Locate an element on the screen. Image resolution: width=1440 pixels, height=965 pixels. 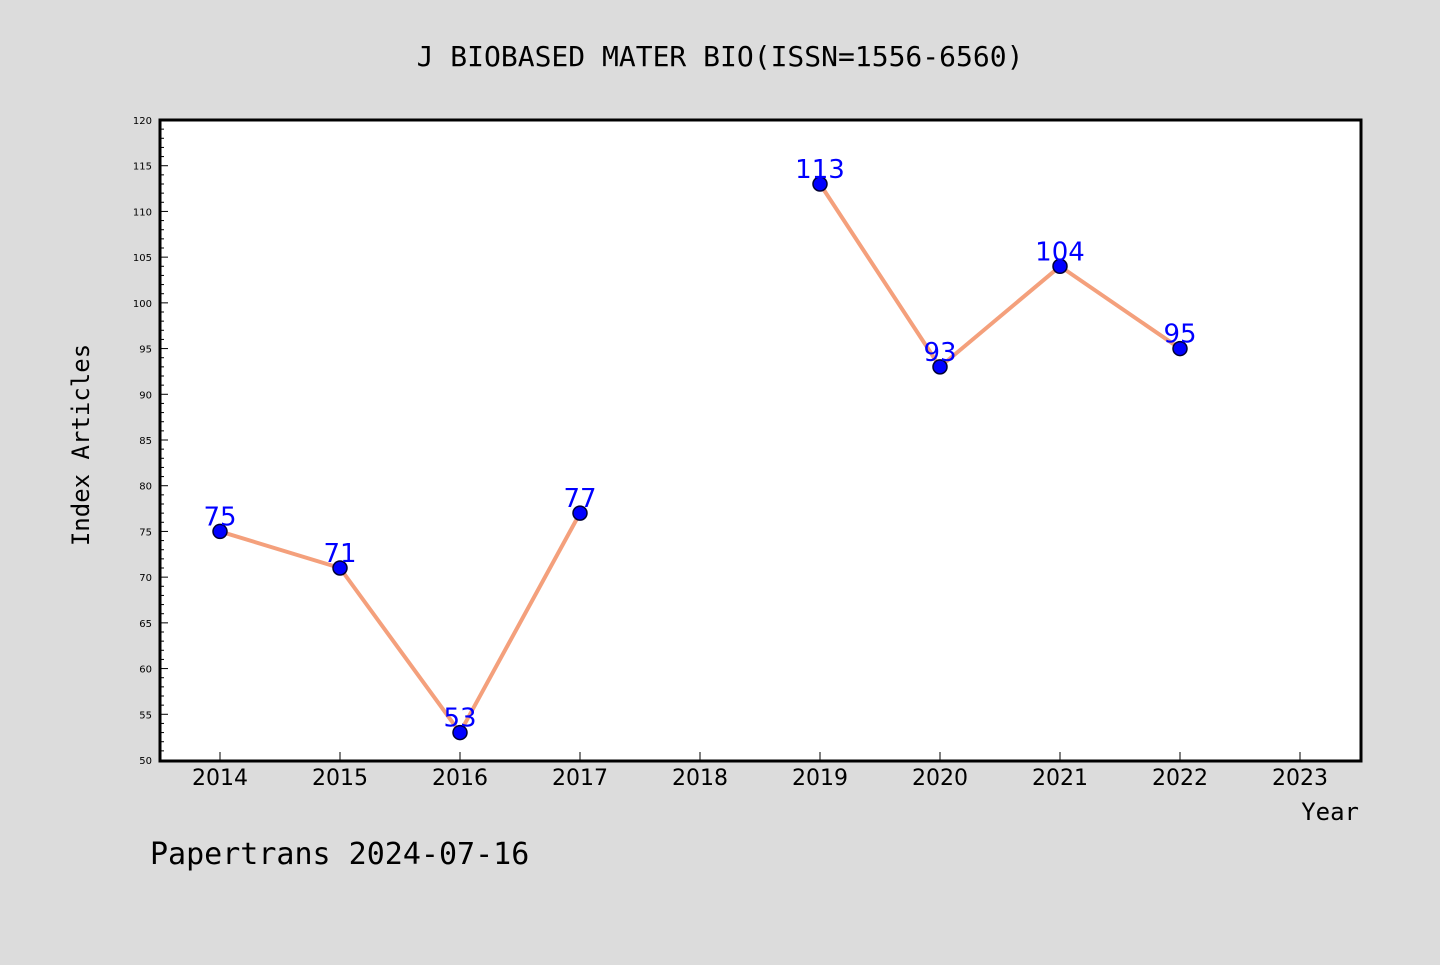
x-tick-label: 2016 is located at coordinates (460, 778).